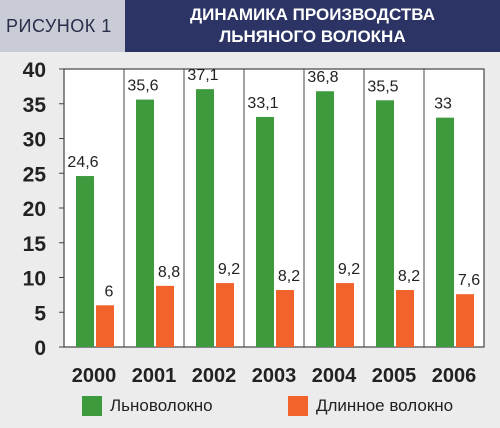 Image resolution: width=500 pixels, height=428 pixels. I want to click on data-label-flax-fiber: 37,1, so click(202, 75).